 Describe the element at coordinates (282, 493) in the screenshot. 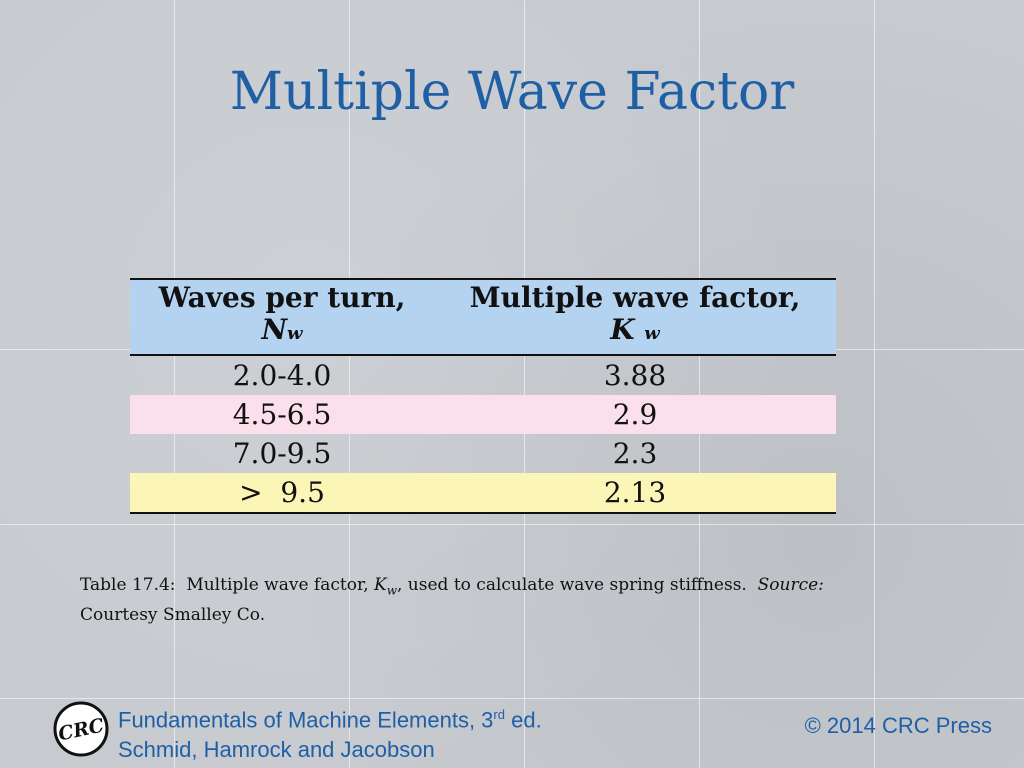

I see `waves-cell: > 9.5` at that location.